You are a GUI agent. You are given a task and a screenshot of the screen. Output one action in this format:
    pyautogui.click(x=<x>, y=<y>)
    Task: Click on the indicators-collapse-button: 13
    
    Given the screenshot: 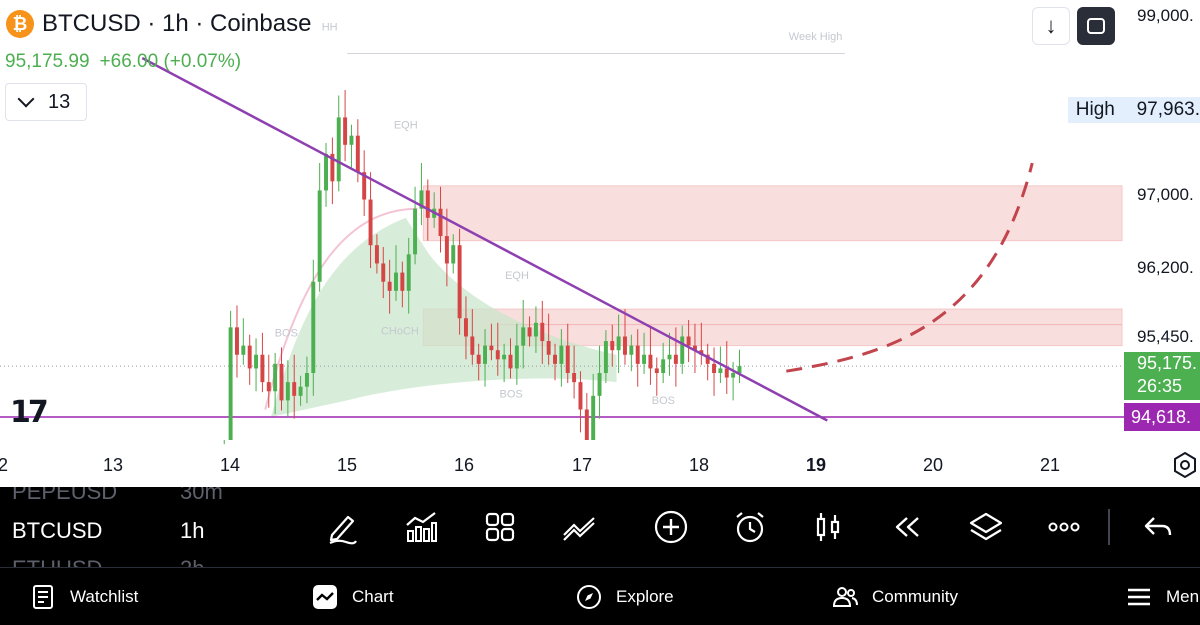 What is the action you would take?
    pyautogui.click(x=46, y=102)
    